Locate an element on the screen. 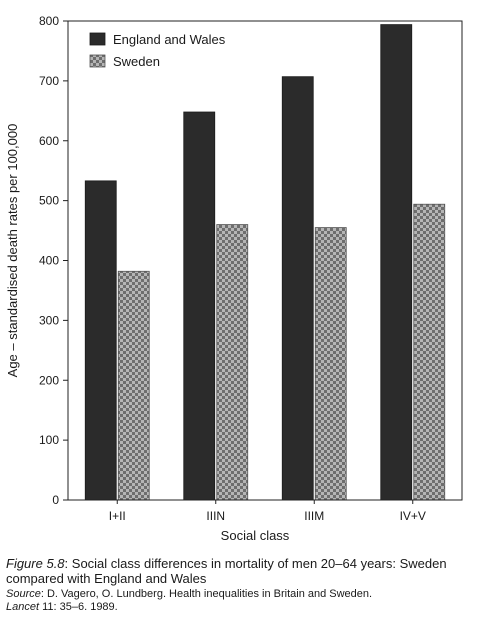 The height and width of the screenshot is (625, 478). bar-sweden-iiin is located at coordinates (232, 362).